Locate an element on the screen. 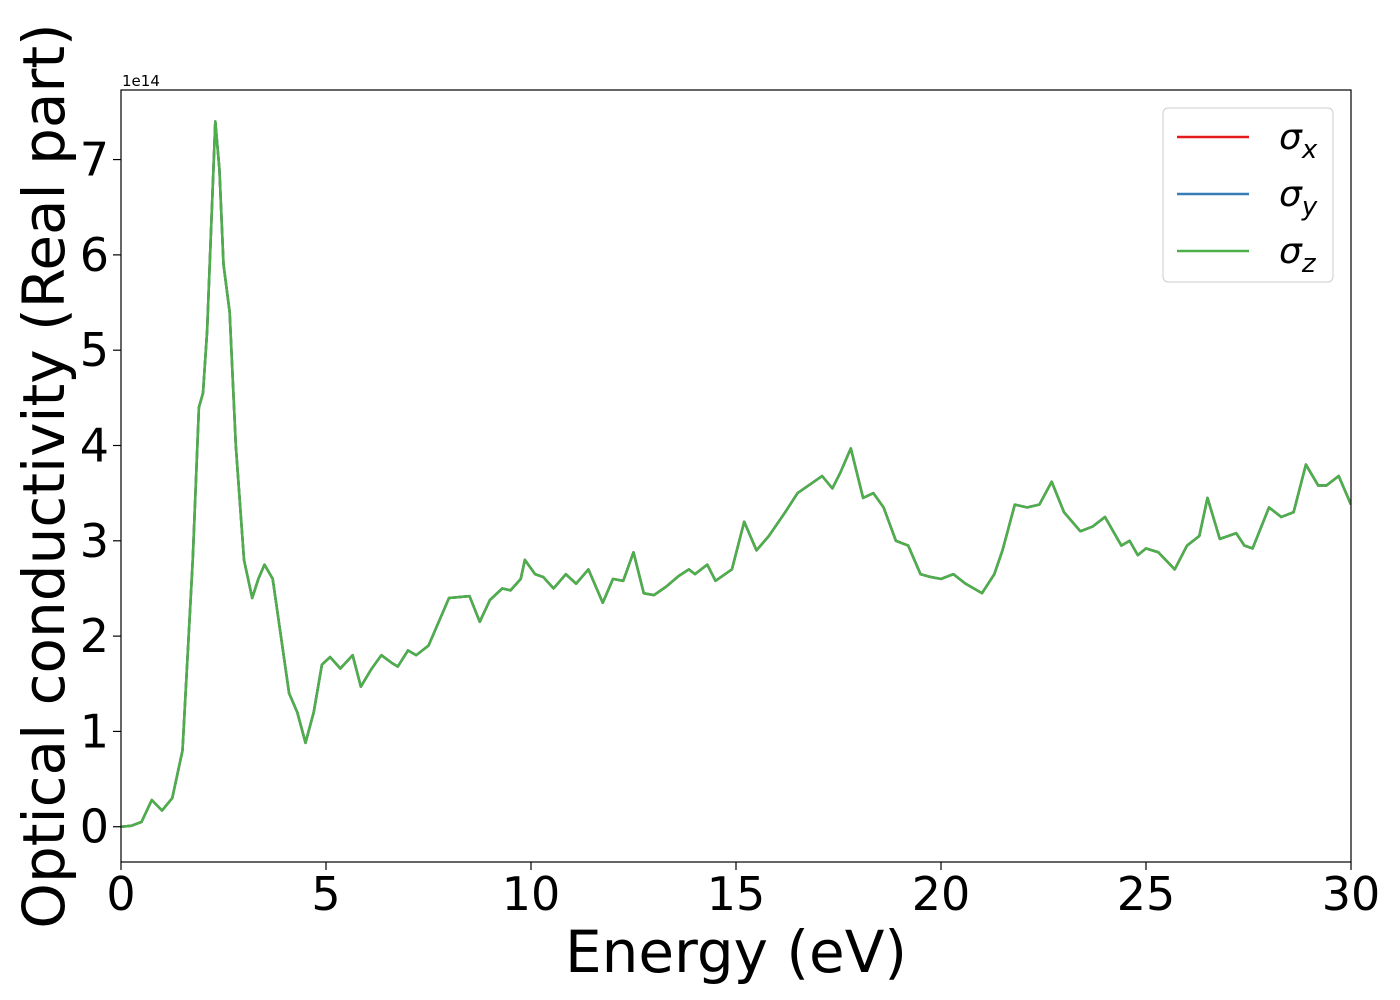 The height and width of the screenshot is (1000, 1400). y-tick-label: 3 is located at coordinates (94, 541).